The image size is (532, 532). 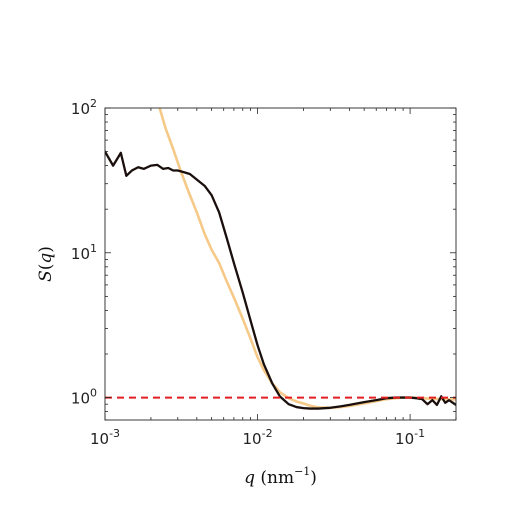 I want to click on x-axis-unit: nm, so click(x=280, y=478).